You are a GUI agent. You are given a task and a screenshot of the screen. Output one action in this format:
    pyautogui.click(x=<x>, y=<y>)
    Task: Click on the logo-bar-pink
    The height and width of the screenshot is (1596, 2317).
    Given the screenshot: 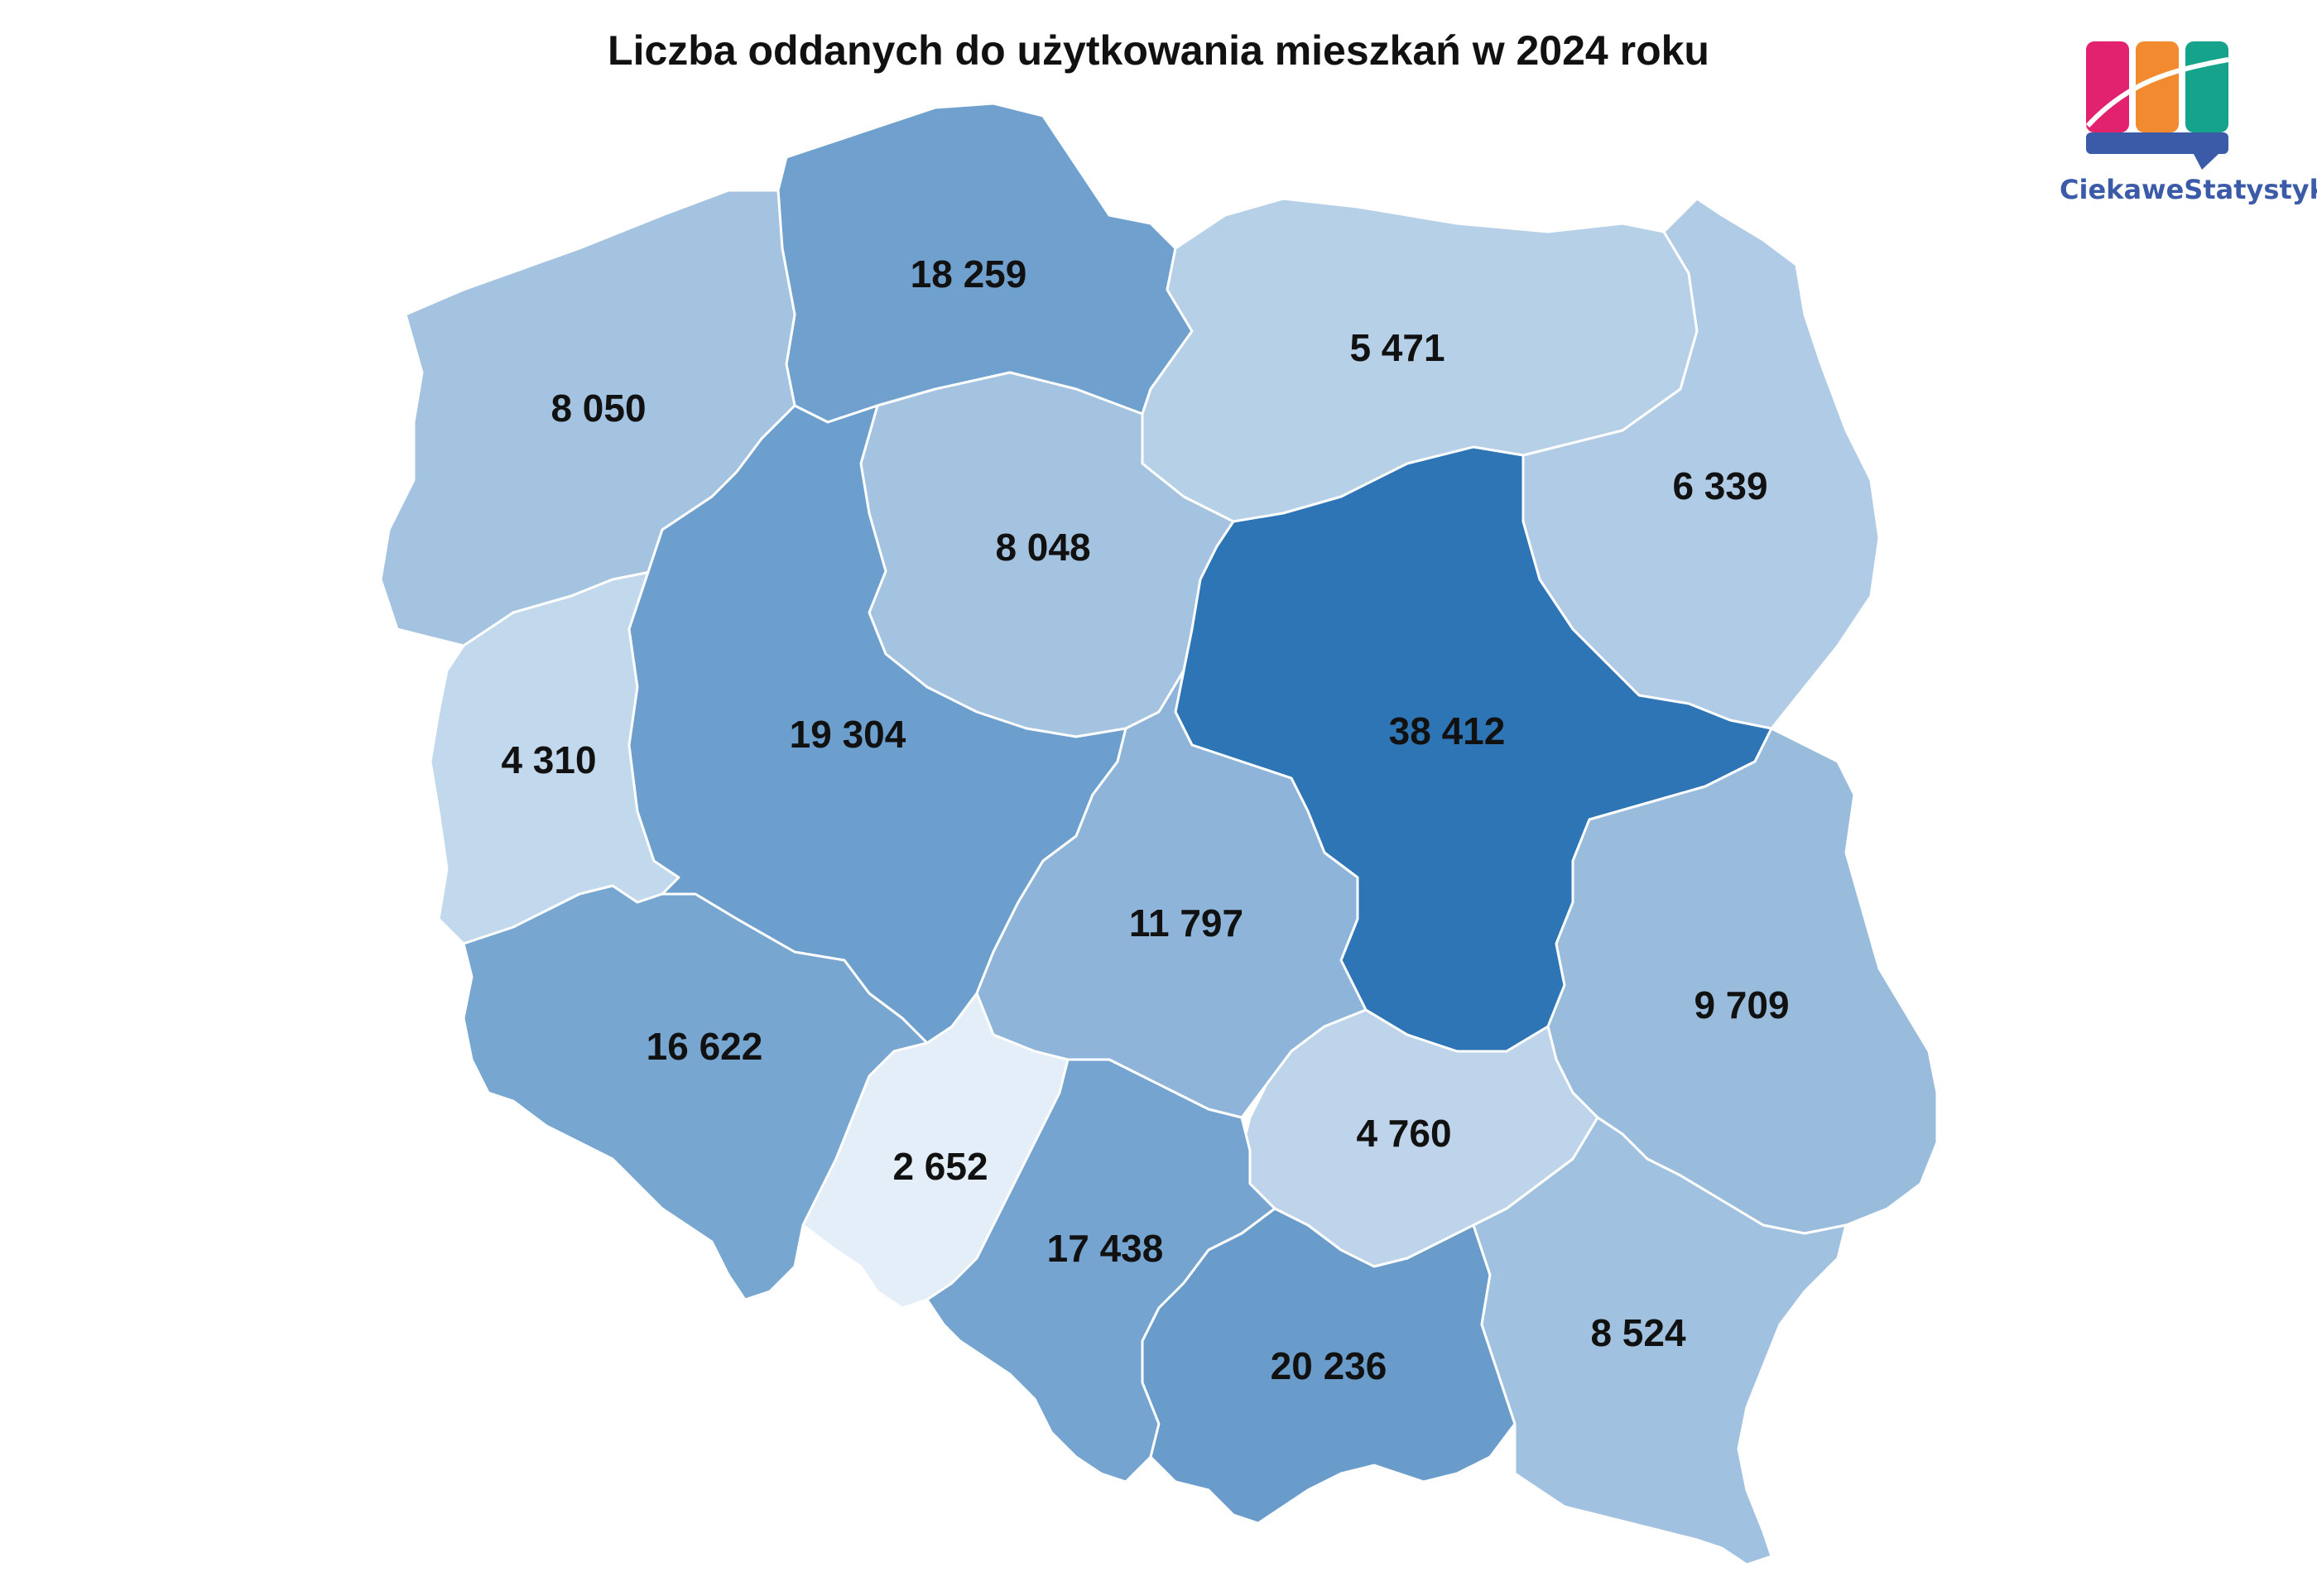 What is the action you would take?
    pyautogui.click(x=2107, y=86)
    